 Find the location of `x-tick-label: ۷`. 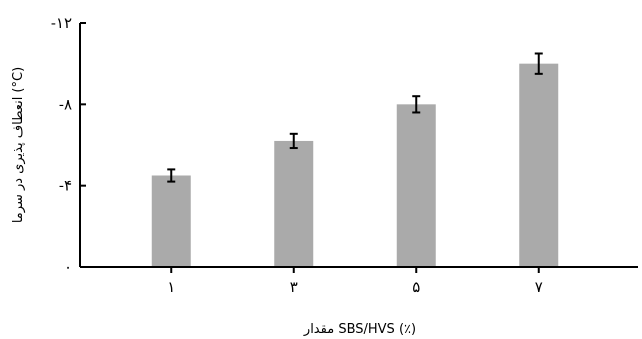

x-tick-label: ۷ is located at coordinates (539, 287).